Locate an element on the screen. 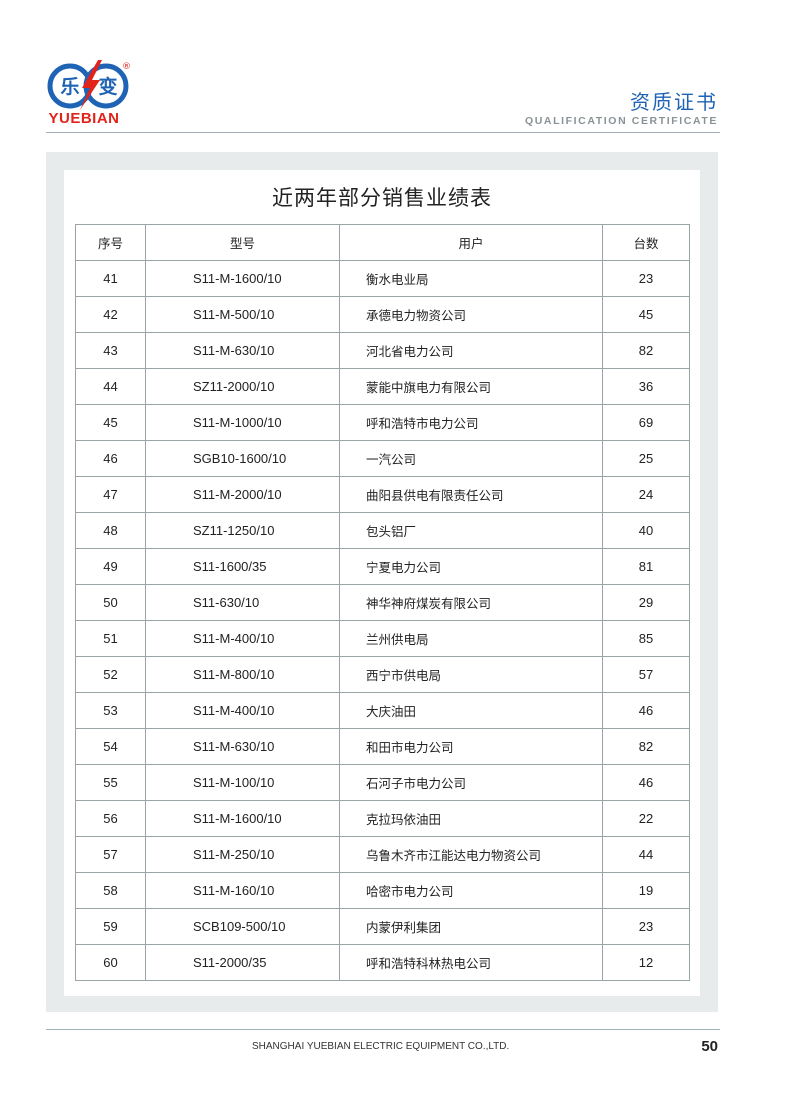 The width and height of the screenshot is (800, 1095). cell-index: 41 is located at coordinates (110, 278).